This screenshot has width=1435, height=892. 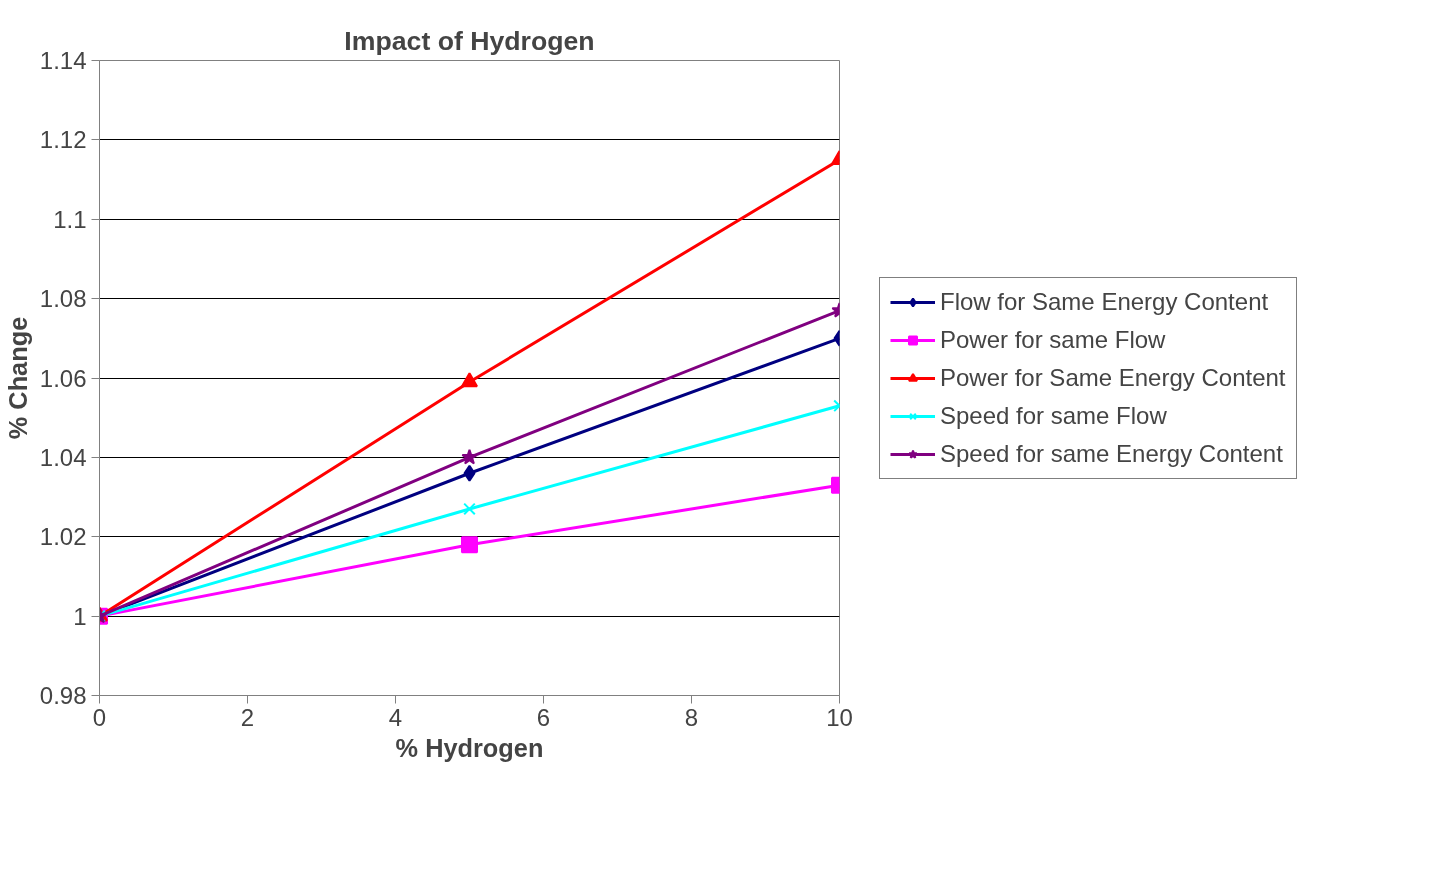 I want to click on y-tick-label: 0.98, so click(x=63, y=695).